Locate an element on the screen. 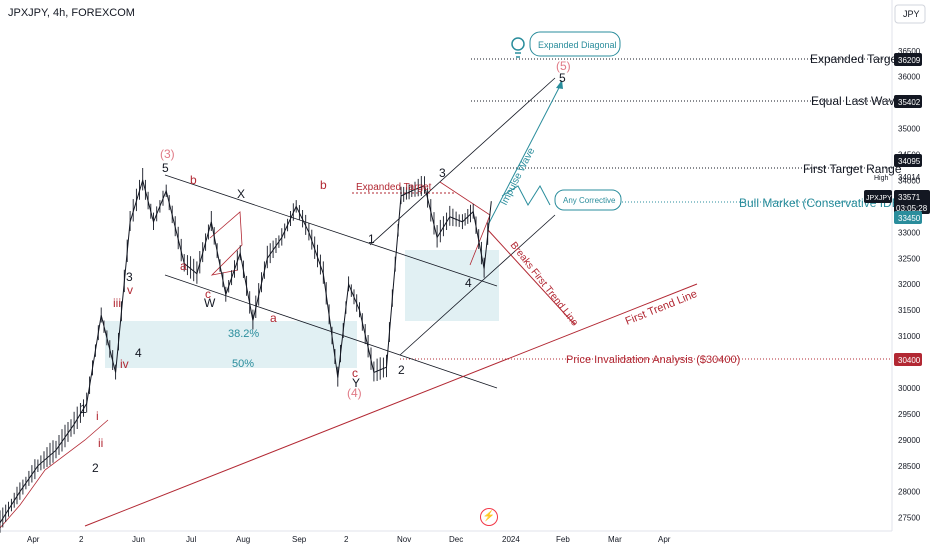  diagonal-lower-line is located at coordinates (477, 285).